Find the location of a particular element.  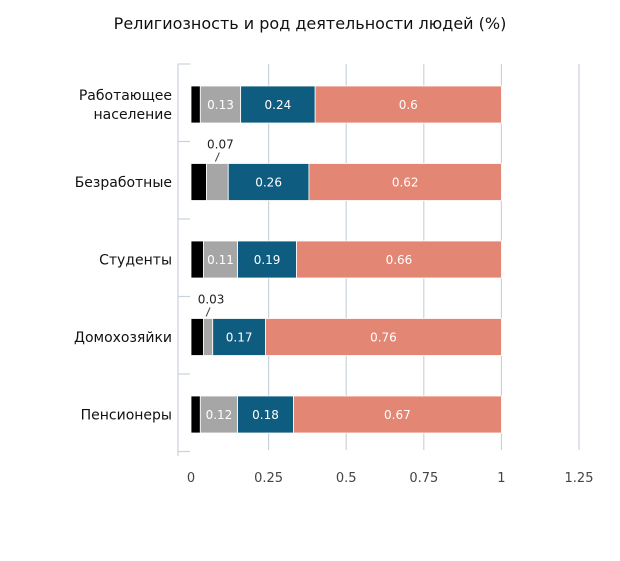

category-label: Безработные is located at coordinates (123, 183).